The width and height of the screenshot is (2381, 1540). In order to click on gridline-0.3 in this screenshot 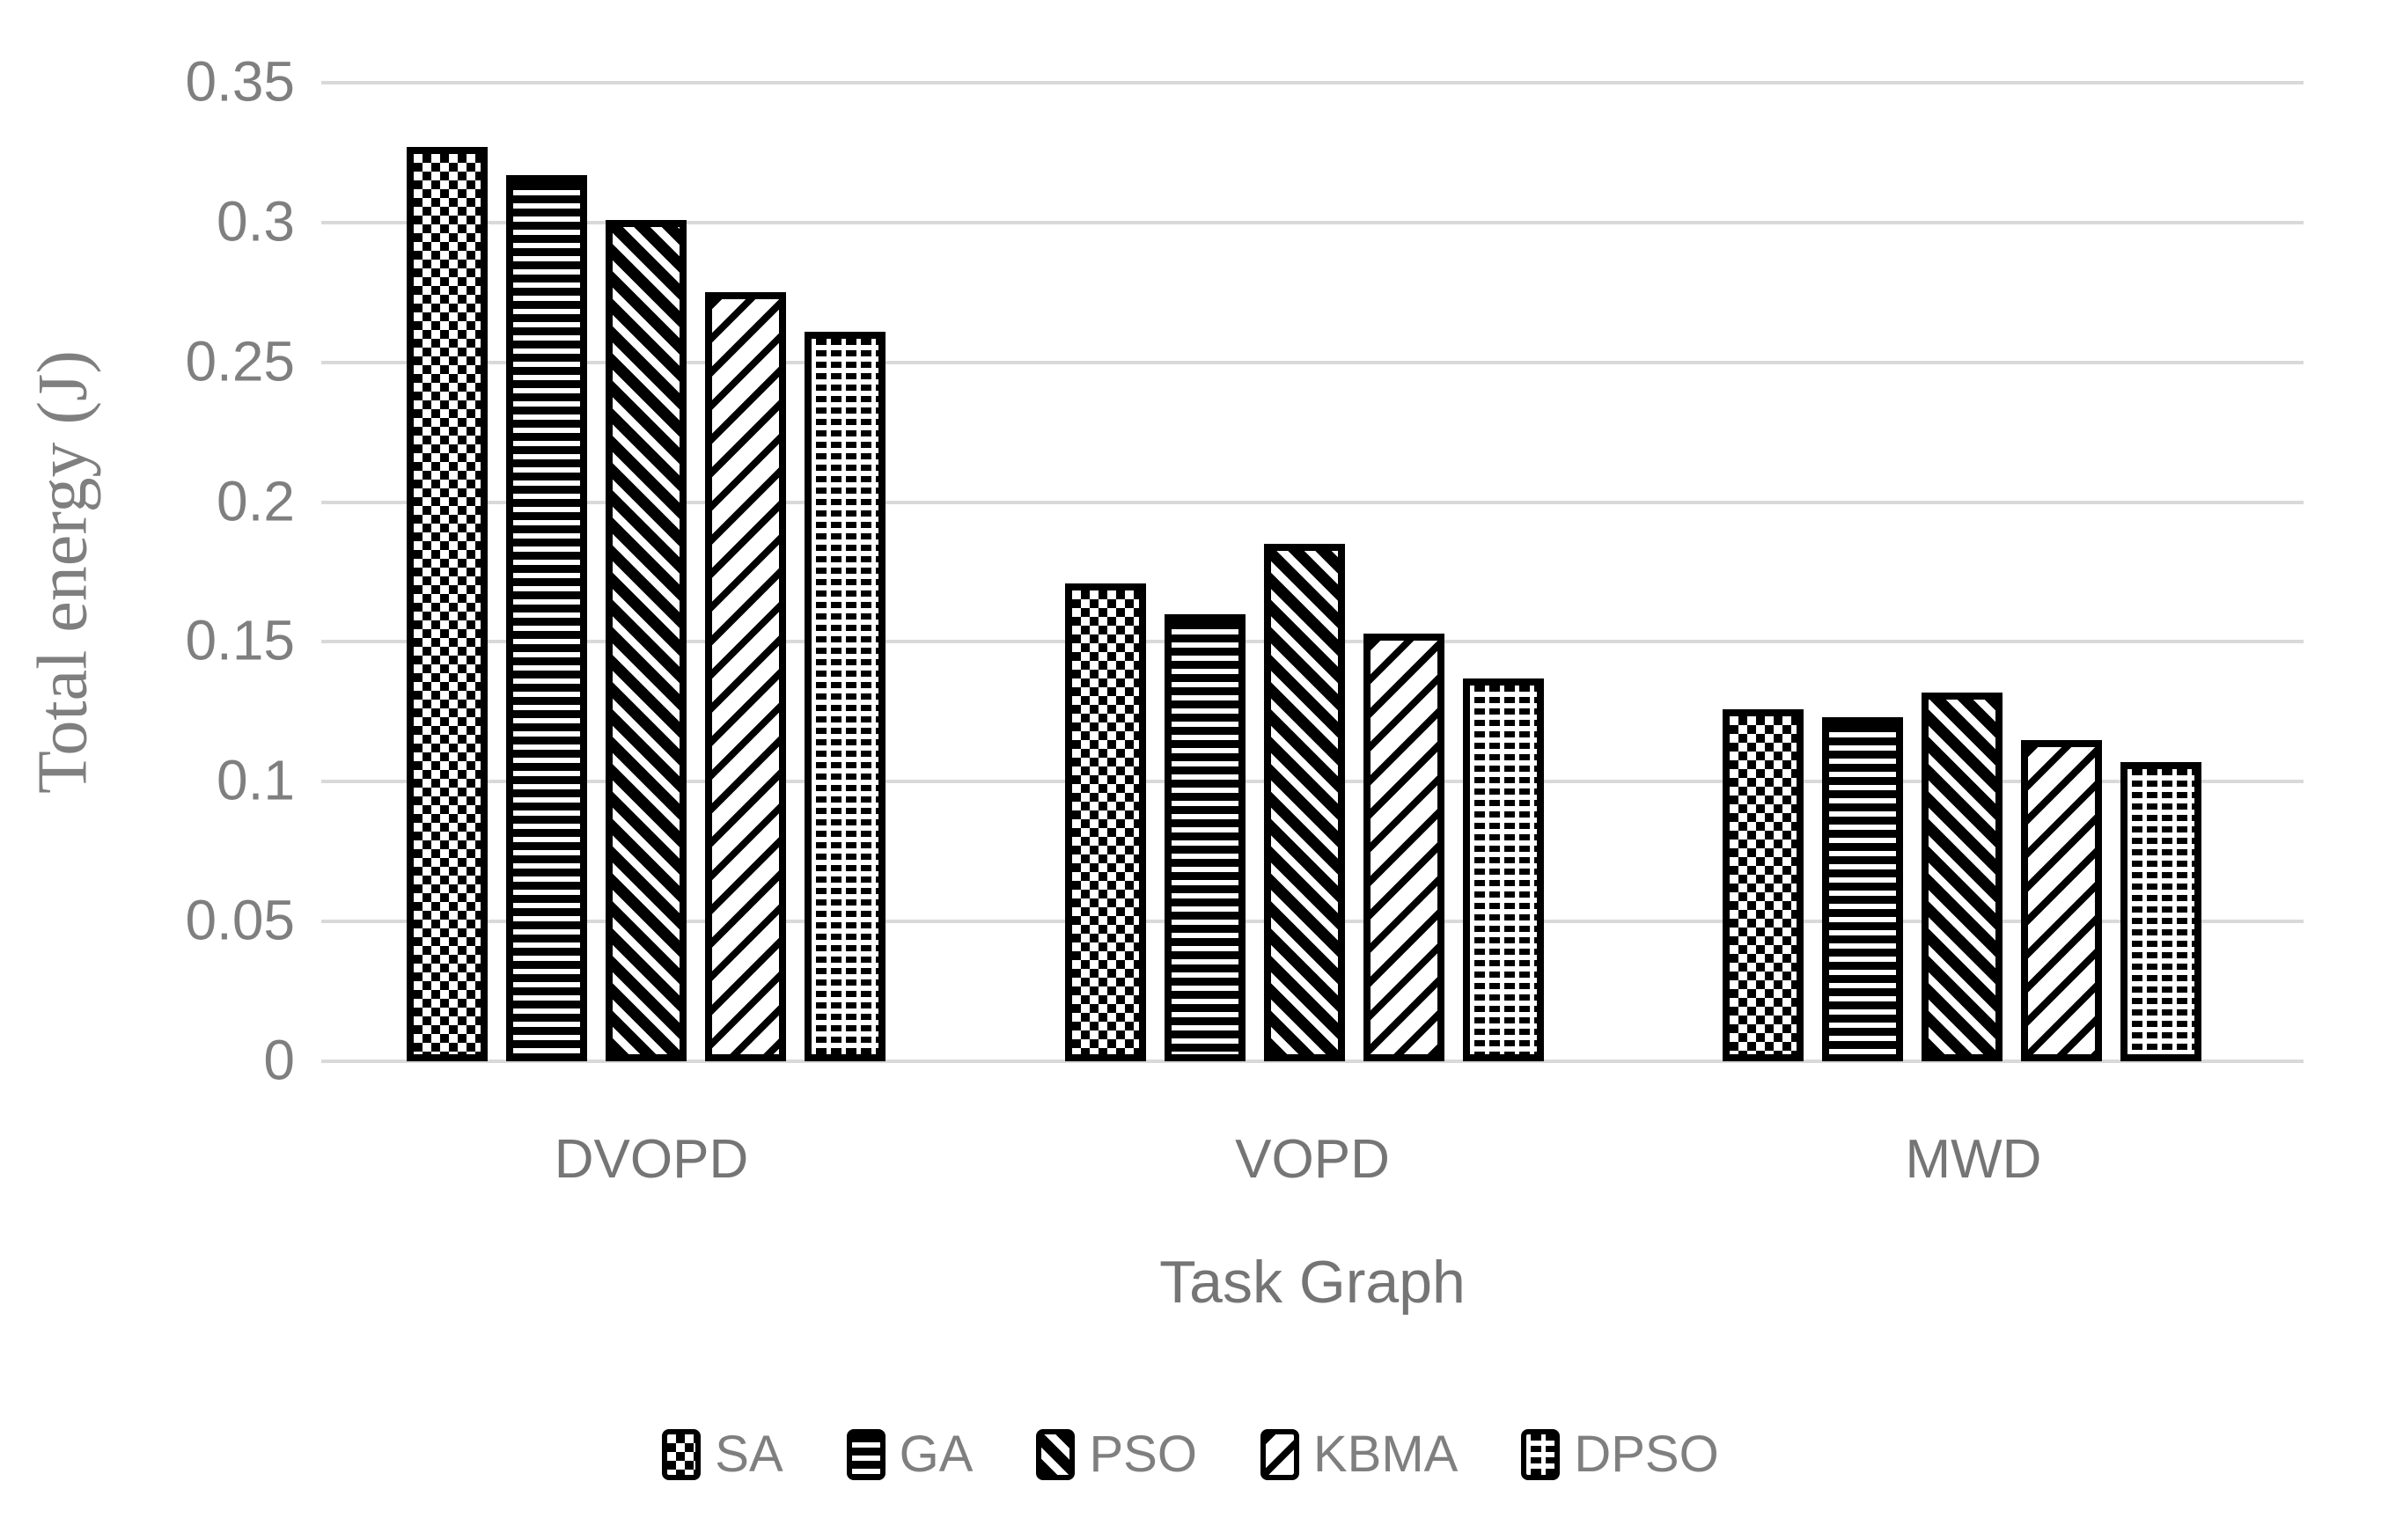, I will do `click(1312, 222)`.